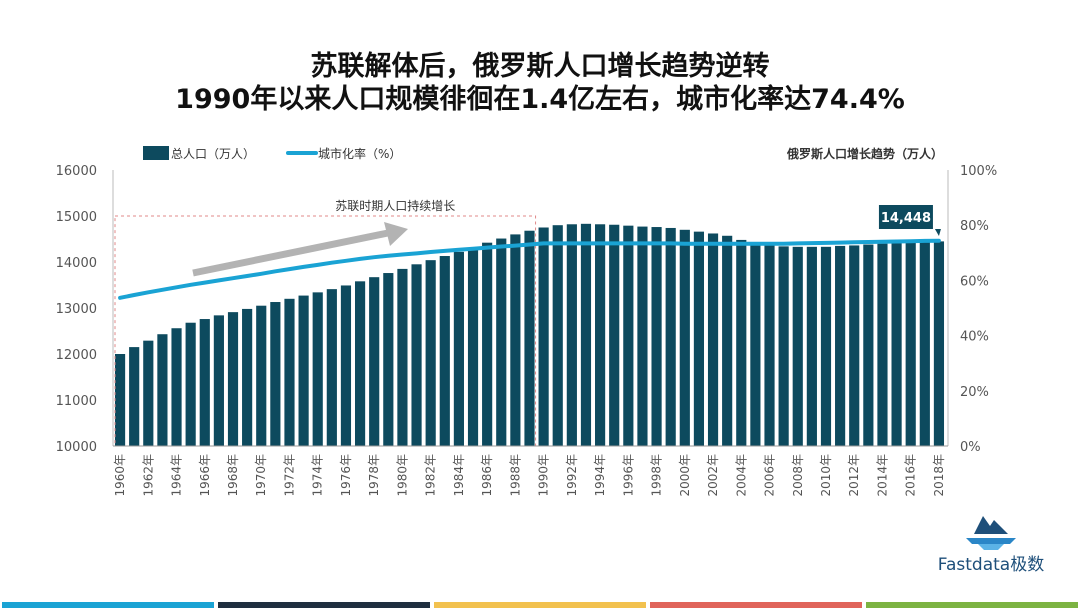  Describe the element at coordinates (974, 226) in the screenshot. I see `y-right-tick-label: 80%` at that location.